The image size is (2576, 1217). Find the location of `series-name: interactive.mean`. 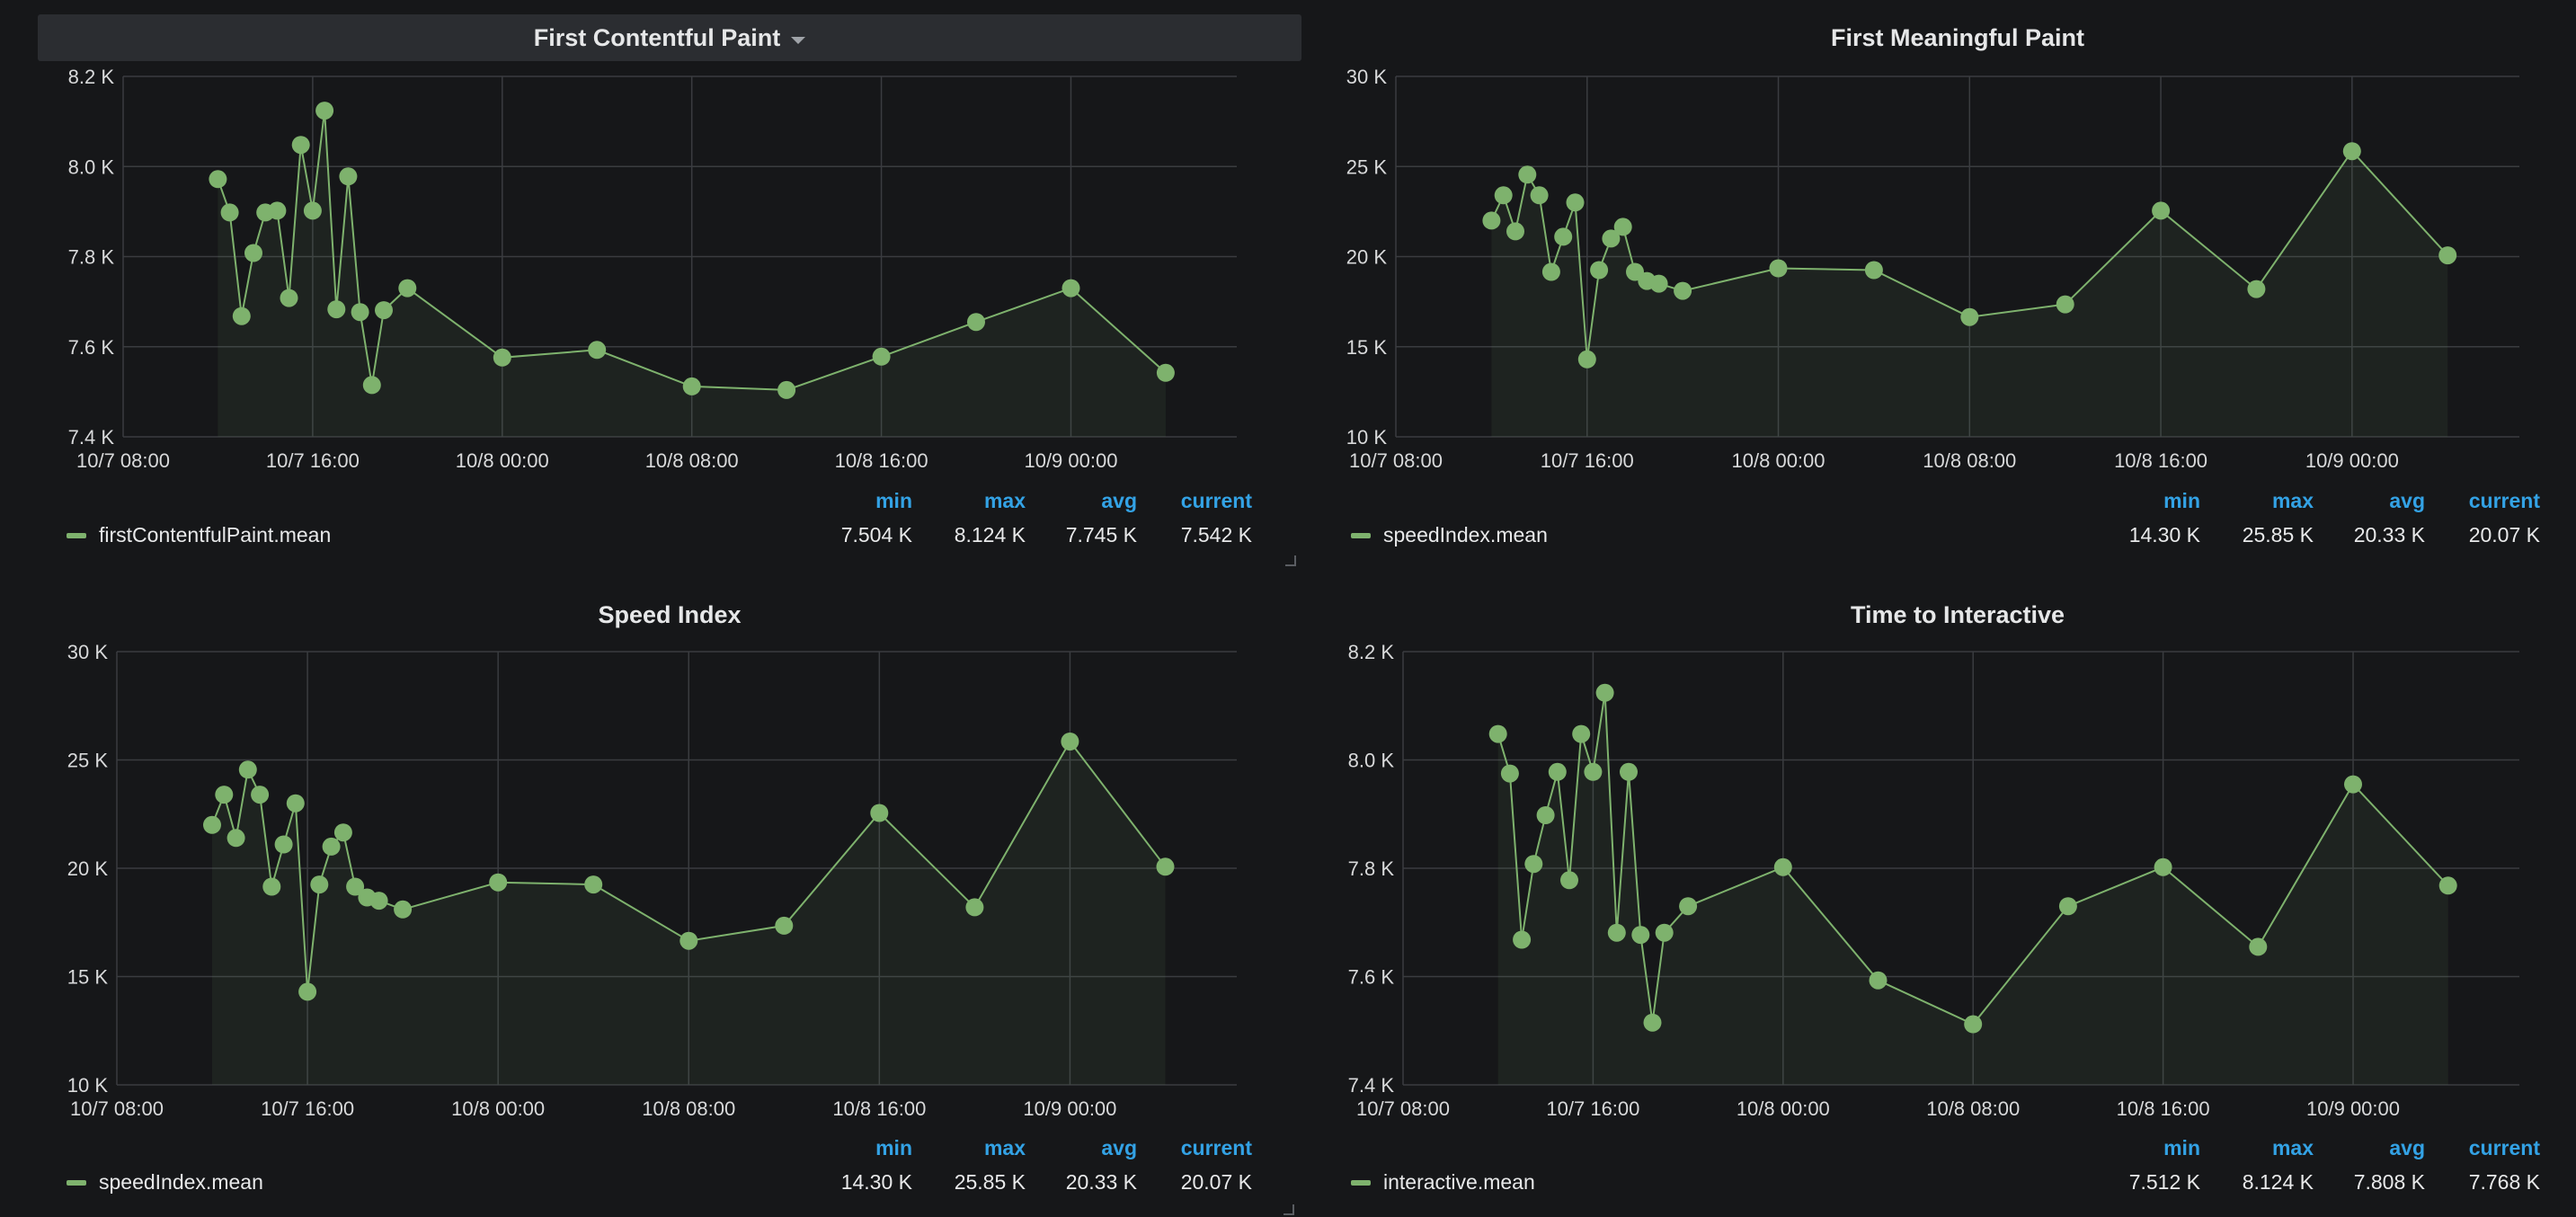

series-name: interactive.mean is located at coordinates (1459, 1182).